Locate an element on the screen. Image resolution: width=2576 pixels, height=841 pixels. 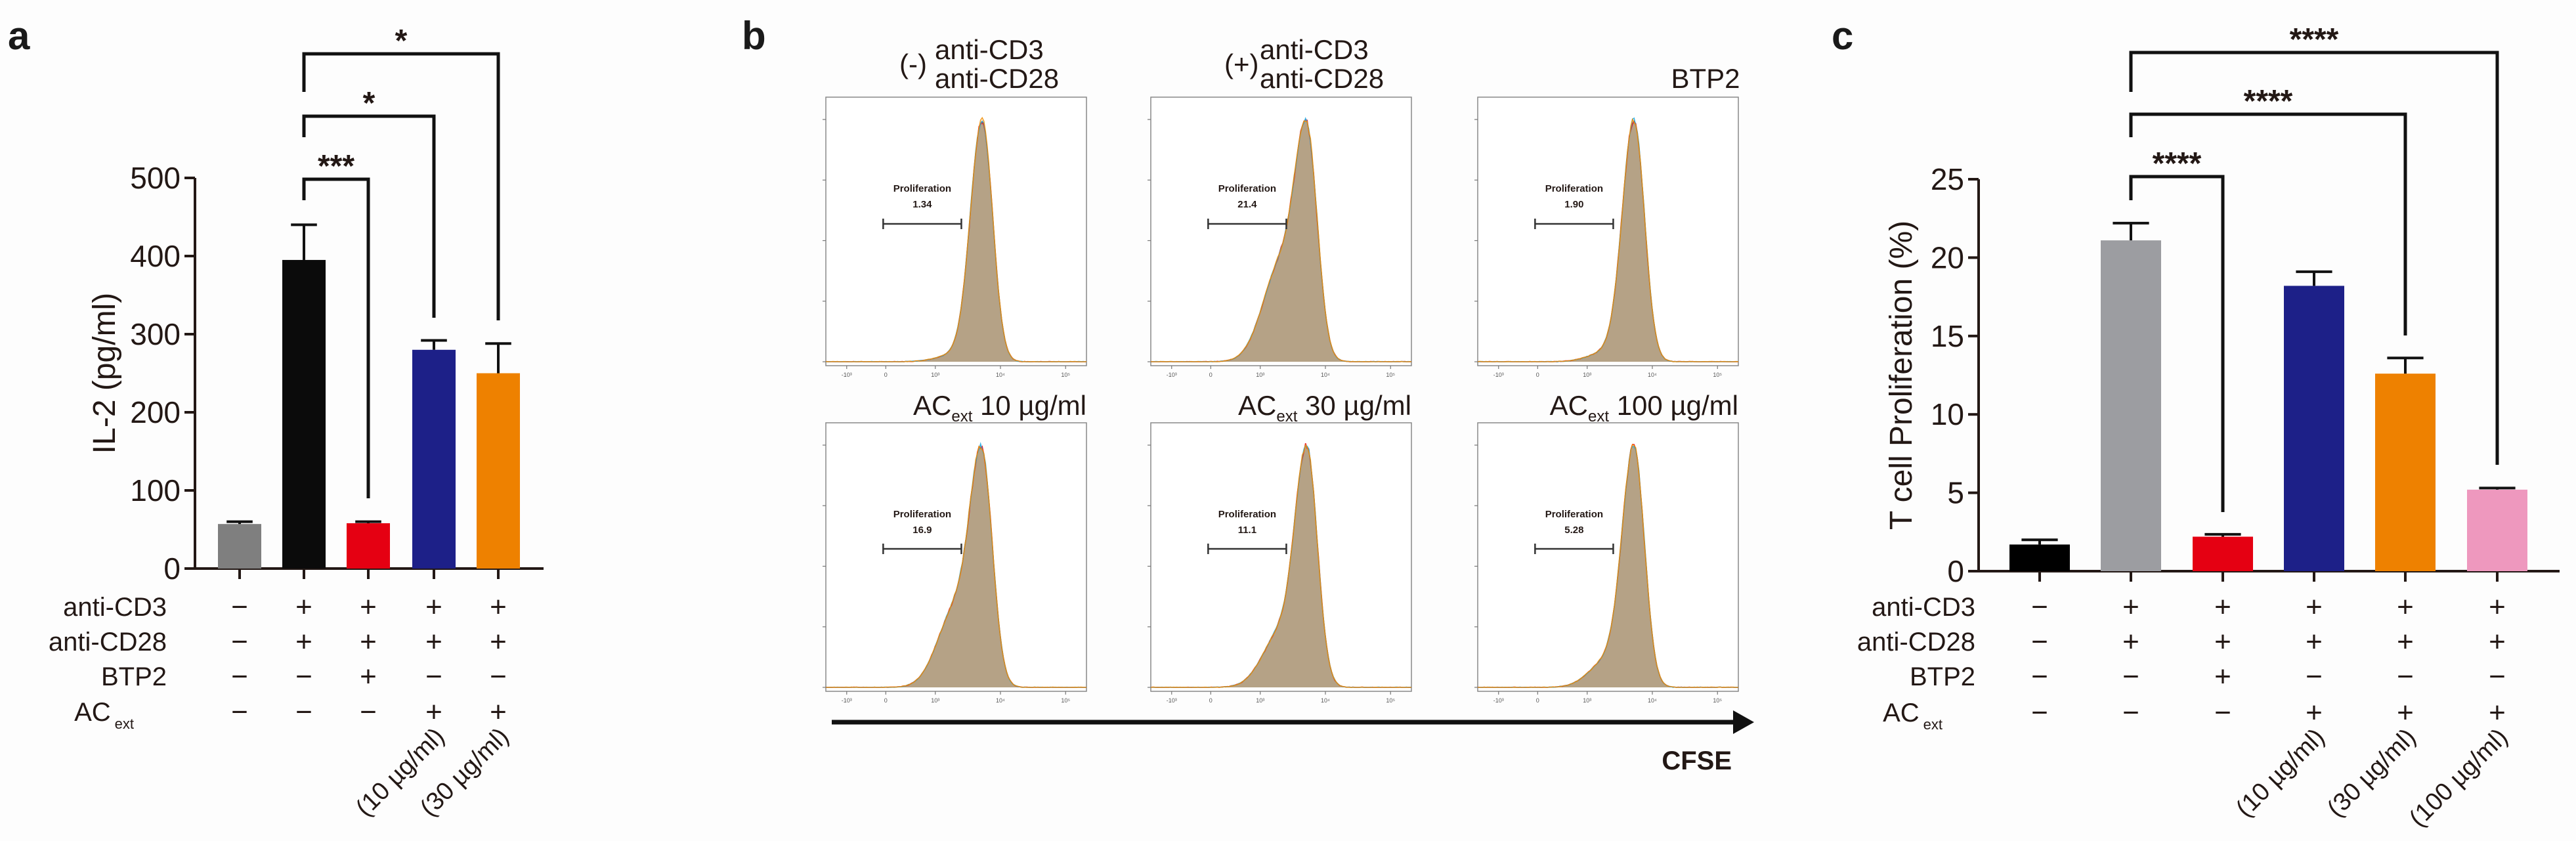
condition-row-label: AC ext is located at coordinates (1913, 716).